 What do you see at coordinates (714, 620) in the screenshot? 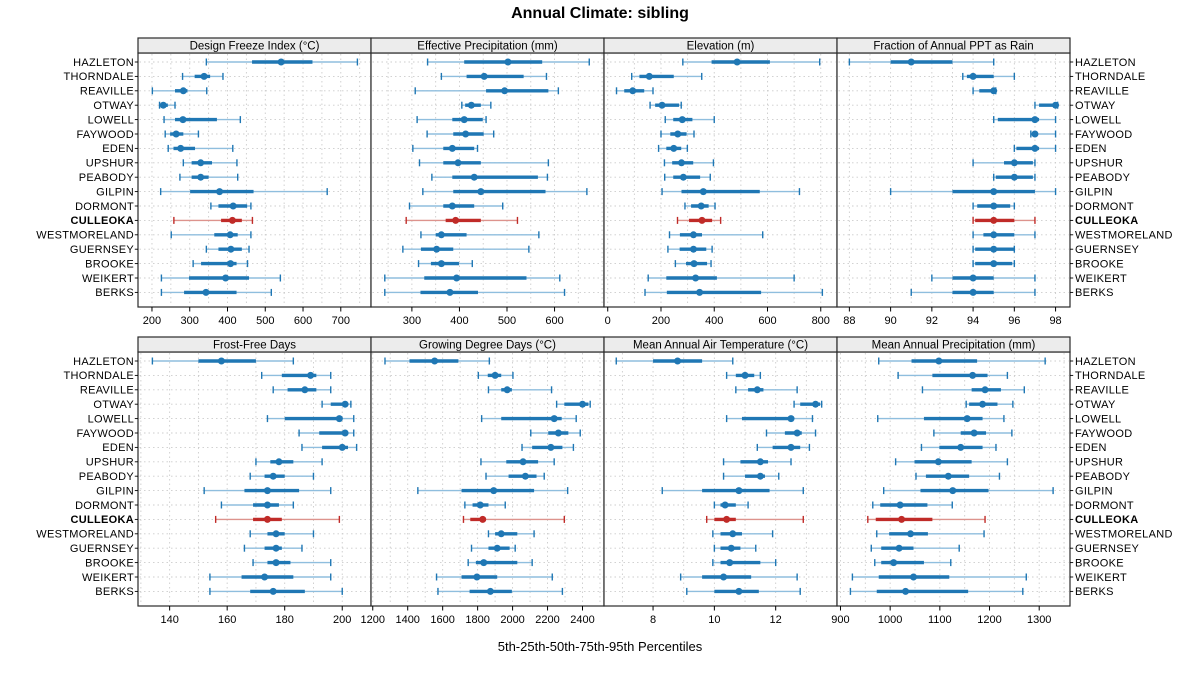
I see `tick-label: 10` at bounding box center [714, 620].